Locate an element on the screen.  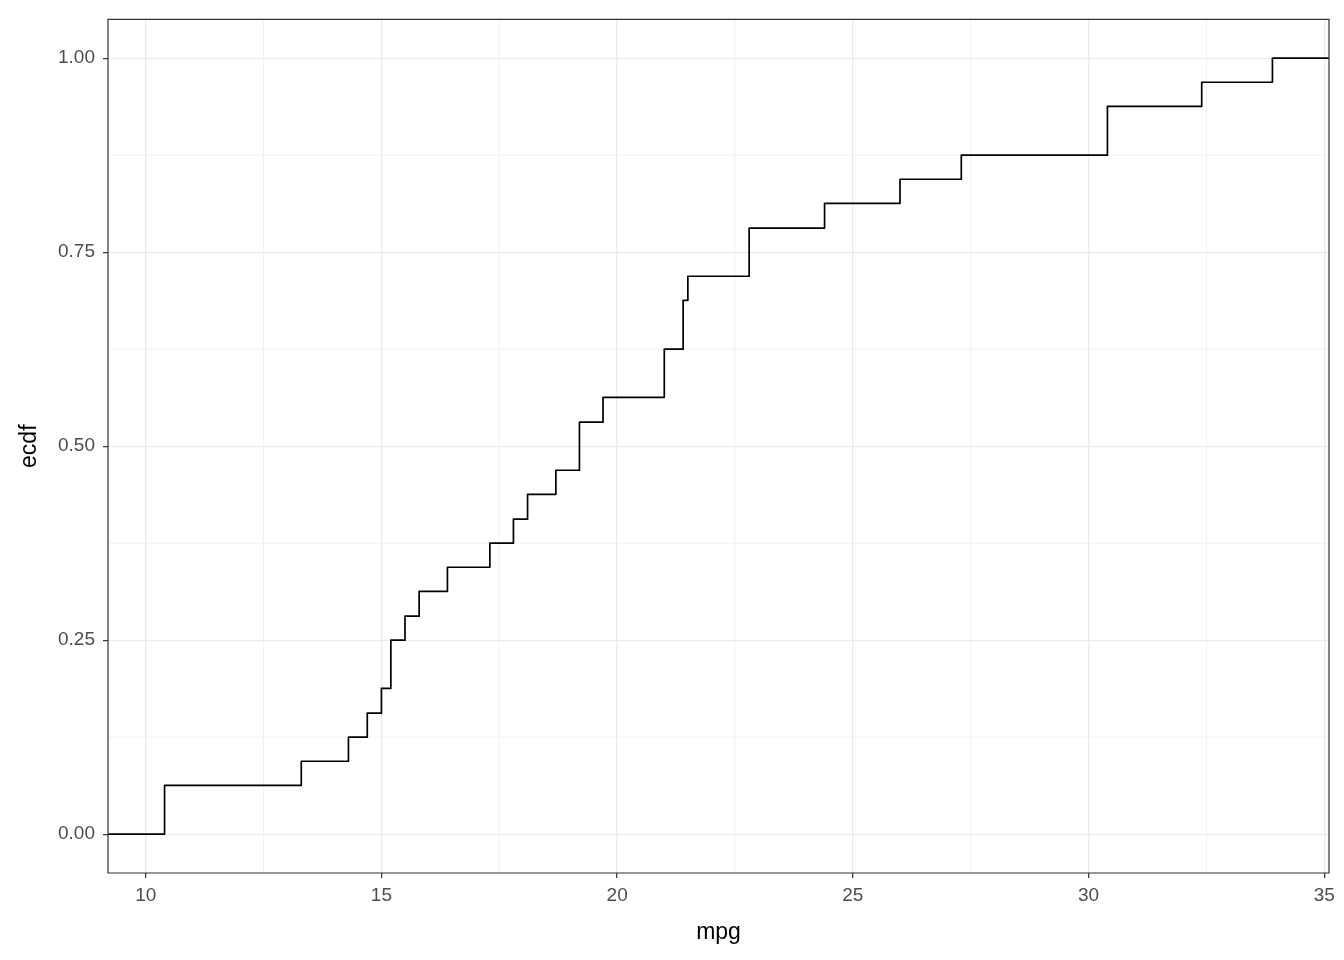
x-tick-label: 10 is located at coordinates (146, 894).